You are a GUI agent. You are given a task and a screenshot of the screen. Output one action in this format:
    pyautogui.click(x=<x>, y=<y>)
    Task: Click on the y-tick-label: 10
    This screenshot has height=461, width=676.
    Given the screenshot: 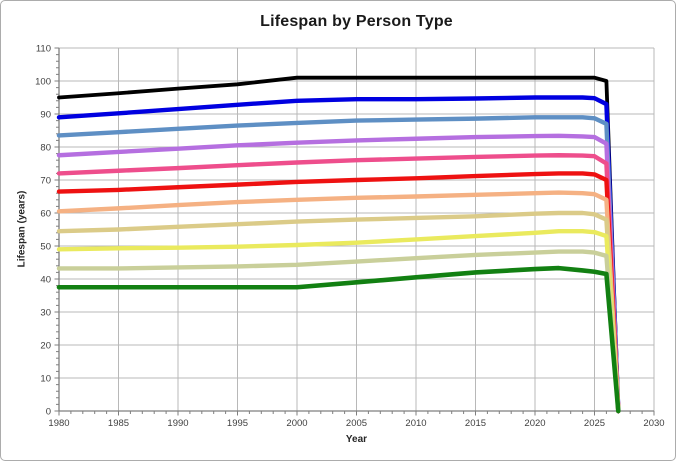 What is the action you would take?
    pyautogui.click(x=45, y=379)
    